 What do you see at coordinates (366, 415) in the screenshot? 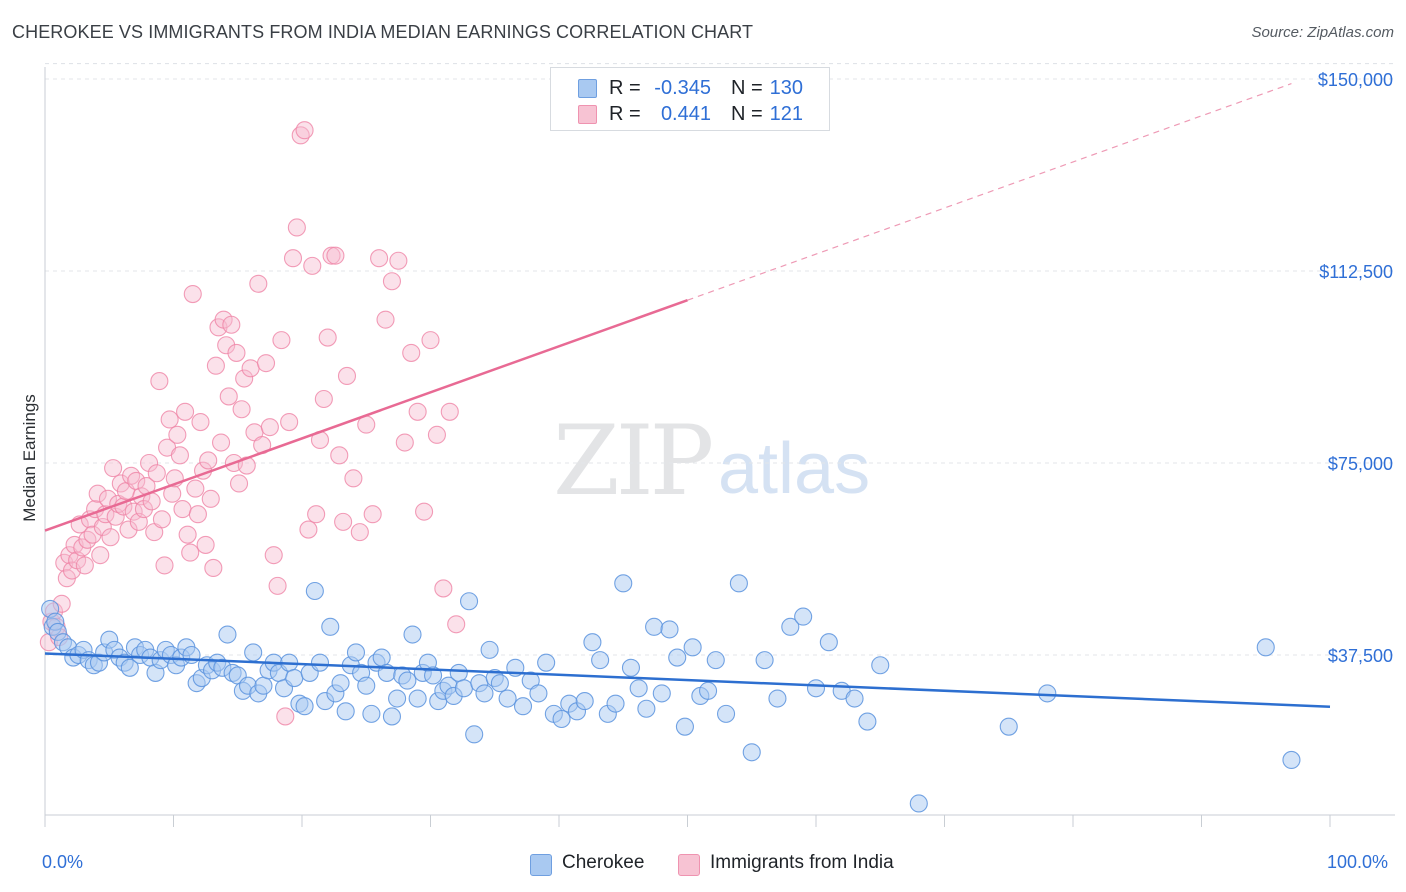
I see `india-trend-line` at bounding box center [366, 415].